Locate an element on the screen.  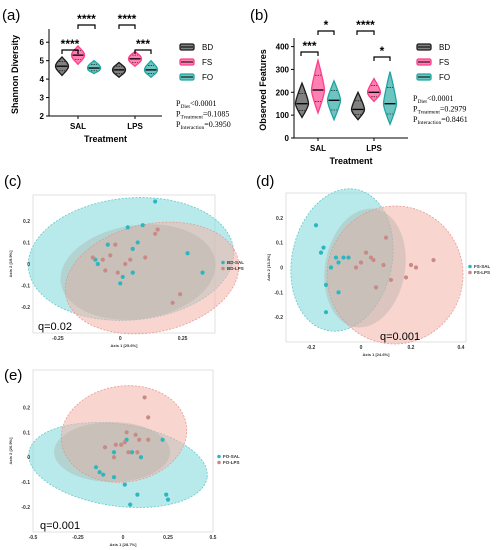
stat-line: PInteraction=0.3950 is located at coordinates (203, 125).